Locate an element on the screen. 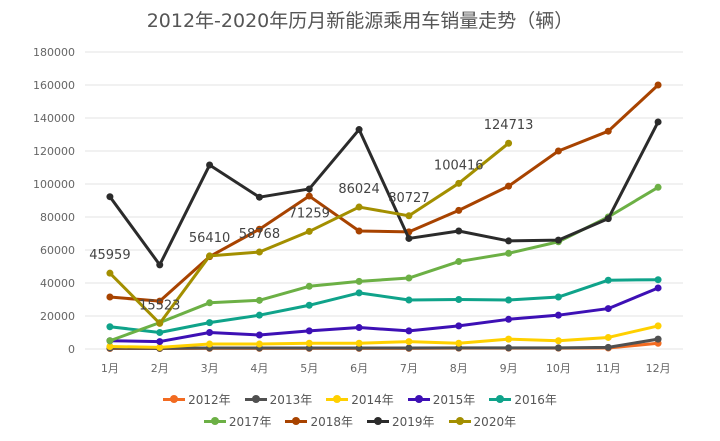 The width and height of the screenshot is (720, 441). legend-item: 2012年 is located at coordinates (197, 399).